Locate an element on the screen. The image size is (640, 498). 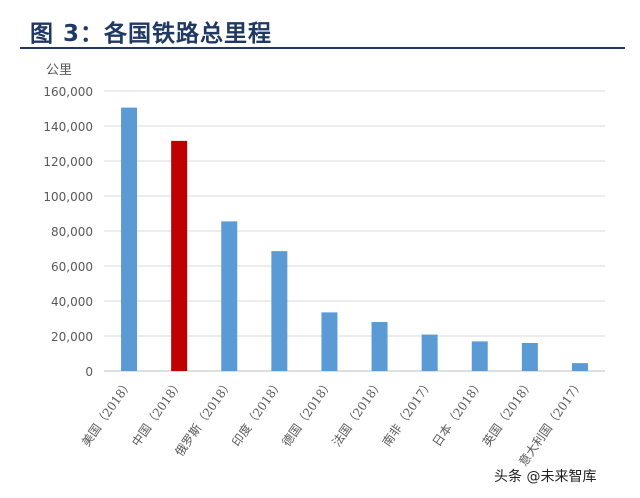
watermark-text: 头条 @未来智库 is located at coordinates (545, 477).